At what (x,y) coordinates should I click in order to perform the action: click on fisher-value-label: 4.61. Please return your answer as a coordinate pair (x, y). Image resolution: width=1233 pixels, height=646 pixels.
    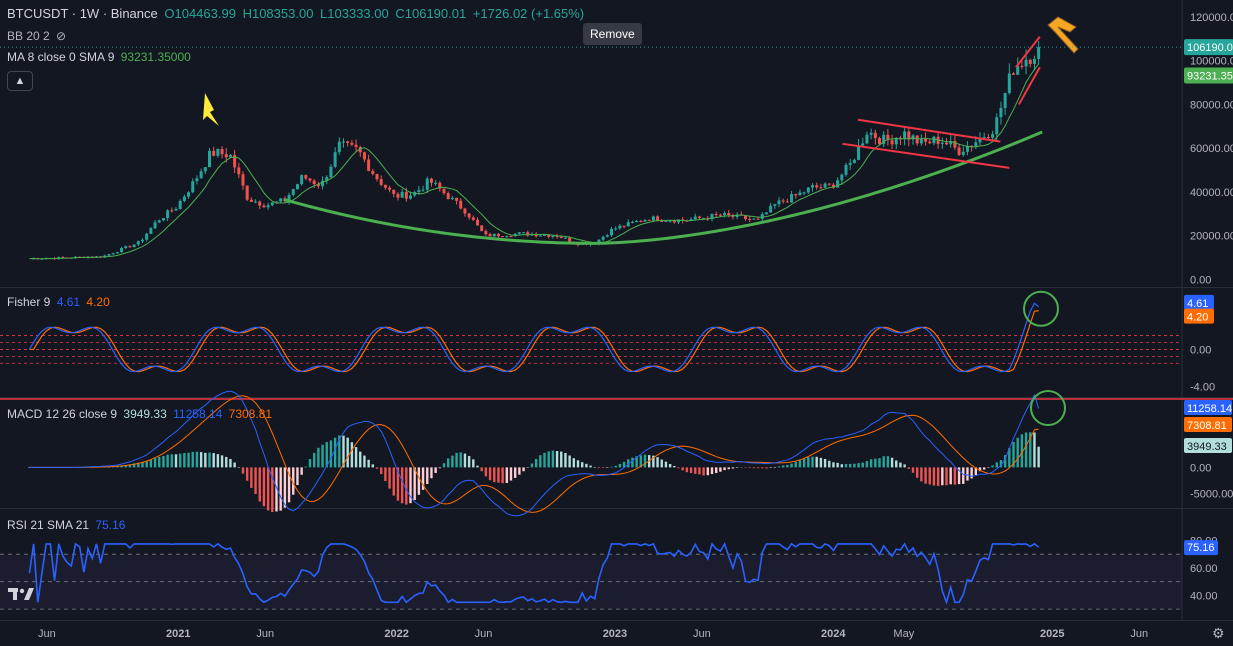
    Looking at the image, I should click on (1197, 304).